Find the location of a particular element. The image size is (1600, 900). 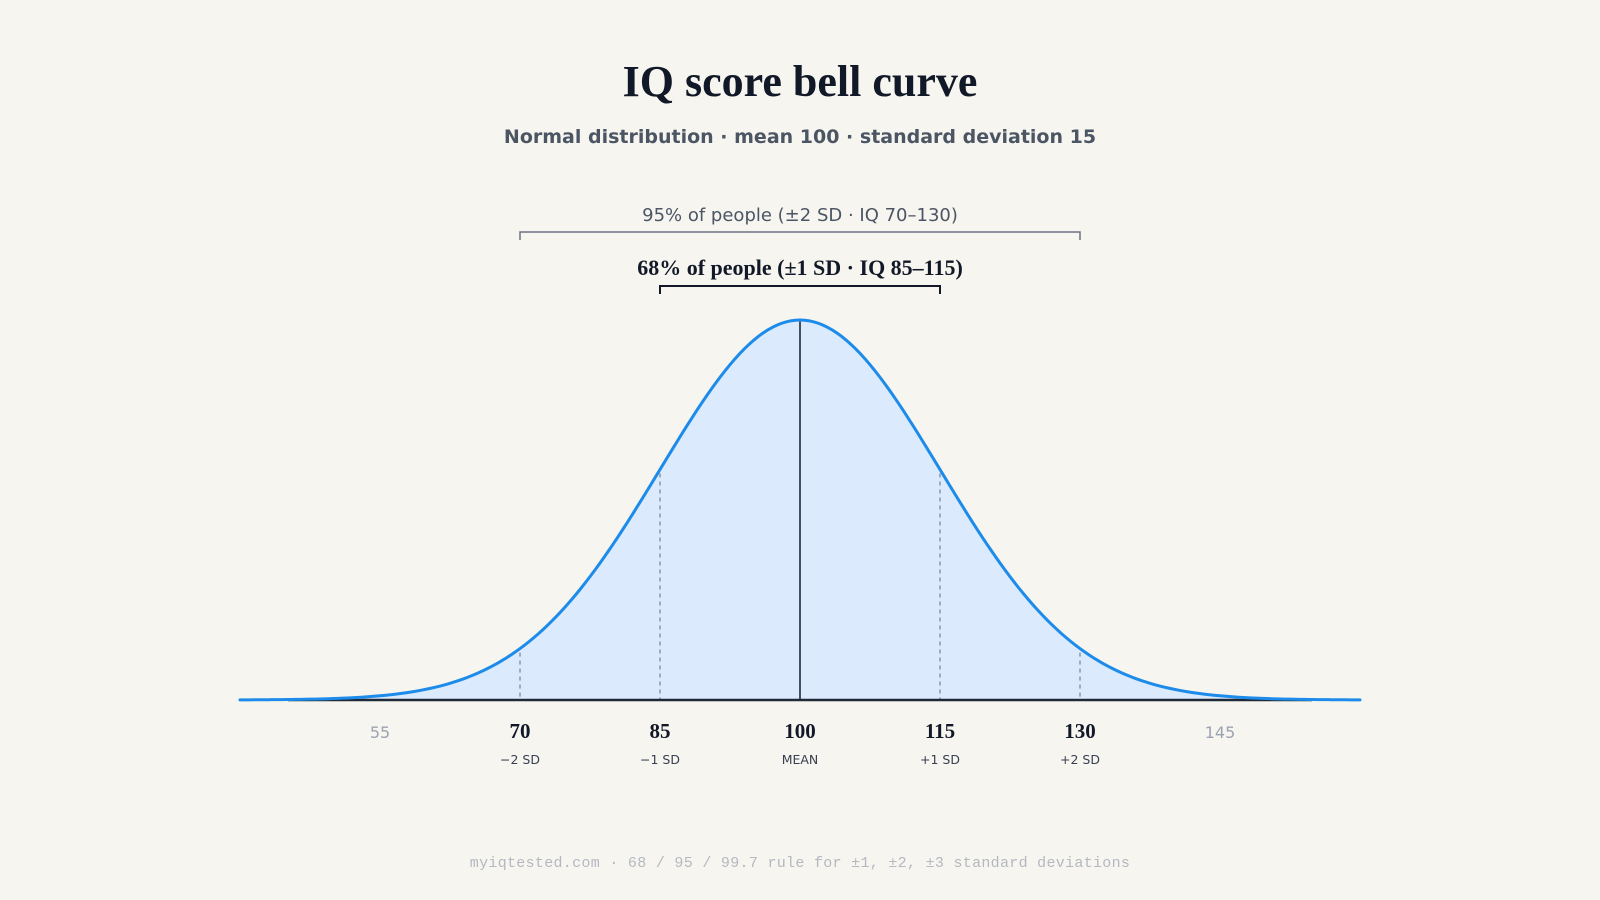

tick-label-145: 145 is located at coordinates (1220, 732).